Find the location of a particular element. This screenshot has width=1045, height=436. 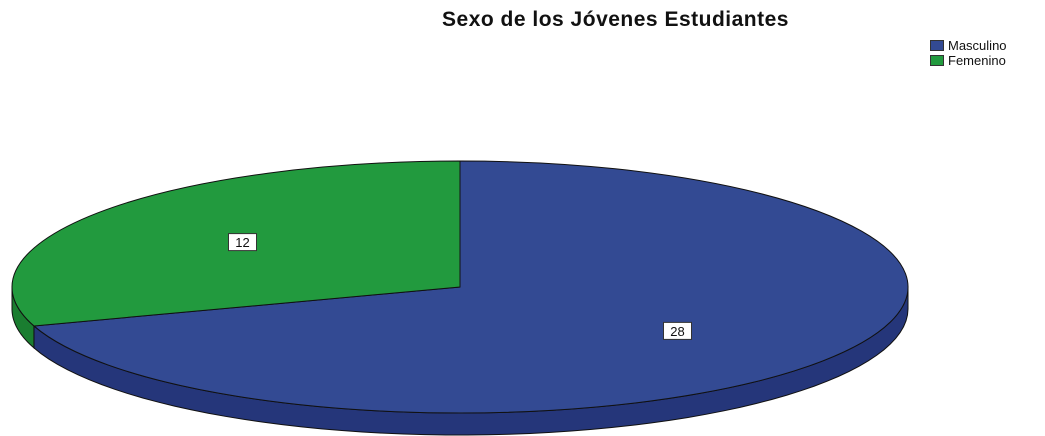

chart-title-text: Sexo de los Jóvenes Estudiantes is located at coordinates (615, 19).